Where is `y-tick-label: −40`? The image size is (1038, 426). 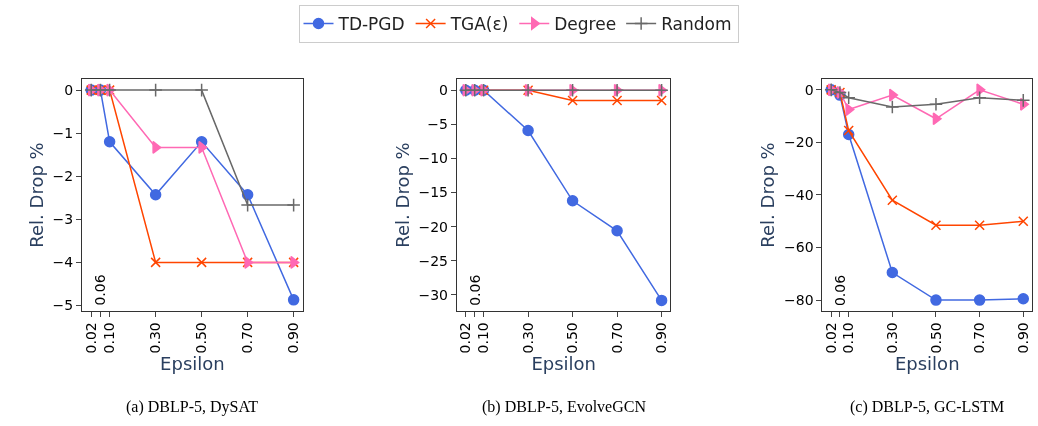
y-tick-label: −40 is located at coordinates (799, 194).